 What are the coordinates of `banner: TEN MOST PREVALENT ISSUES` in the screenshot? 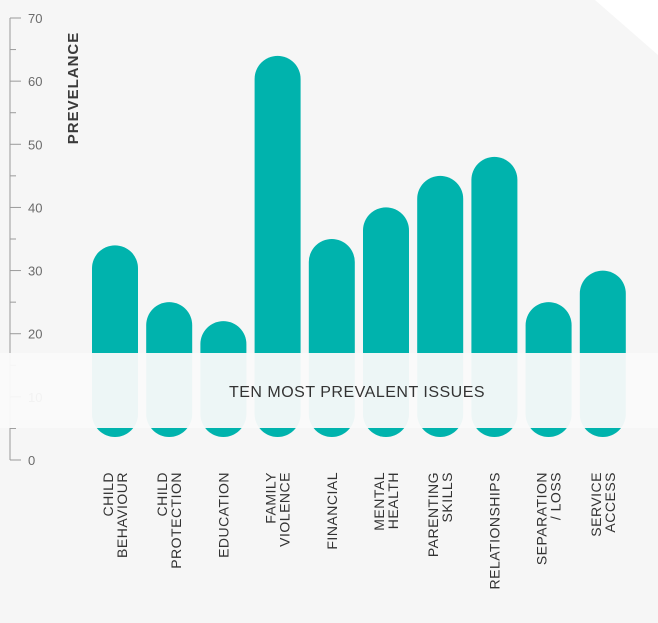 It's located at (329, 390).